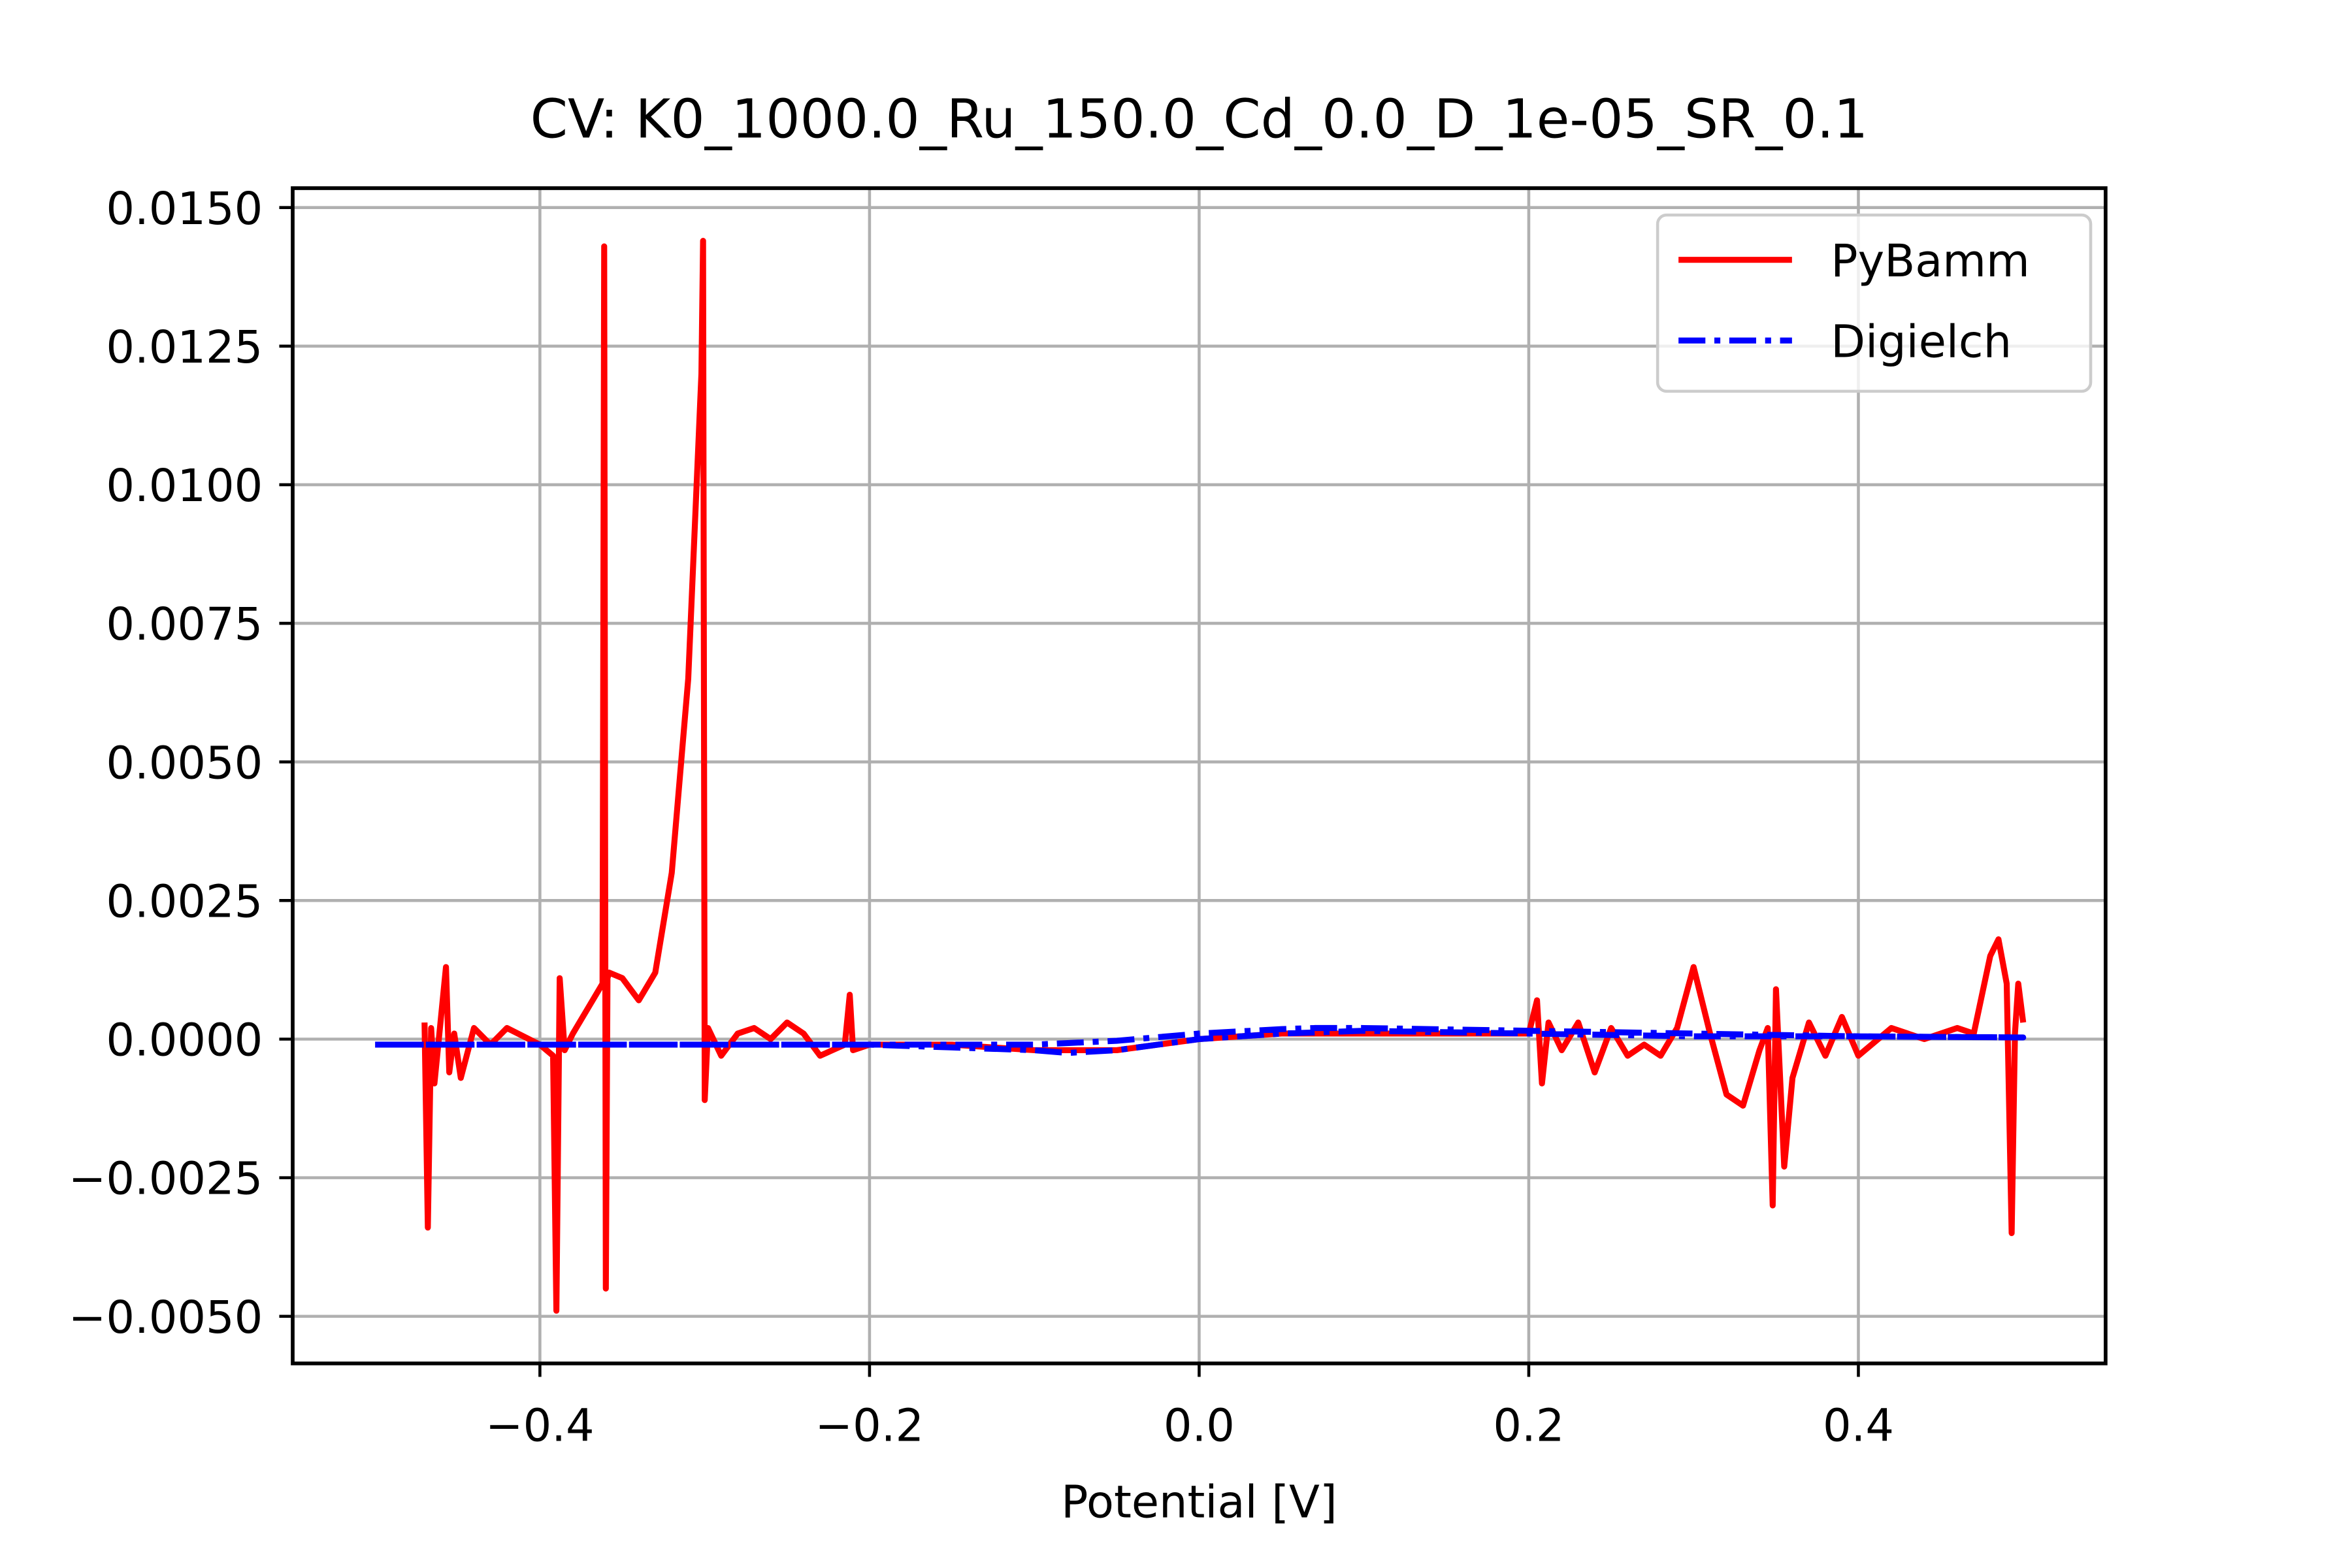 This screenshot has width=2352, height=1568. I want to click on y-tick-label: 0.0050, so click(184, 763).